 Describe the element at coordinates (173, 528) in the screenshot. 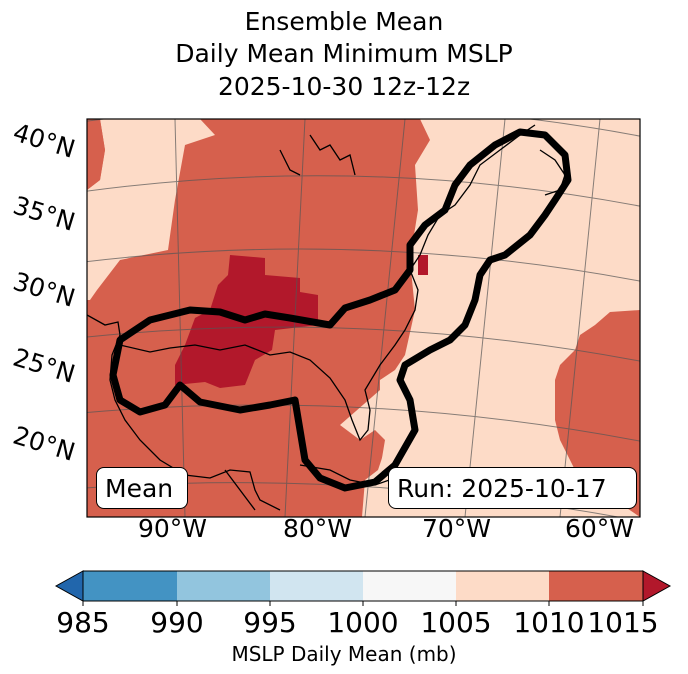

I see `lon-label-90w: 90°W` at that location.